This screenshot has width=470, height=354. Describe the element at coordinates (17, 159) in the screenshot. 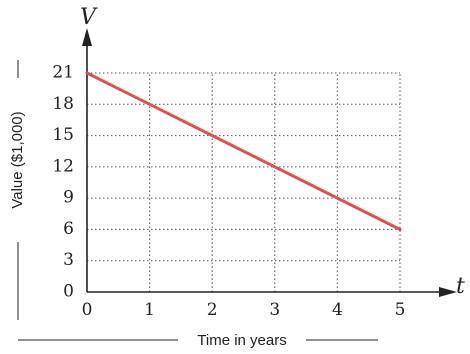

I see `y-axis-title: Value ($1,000)` at that location.